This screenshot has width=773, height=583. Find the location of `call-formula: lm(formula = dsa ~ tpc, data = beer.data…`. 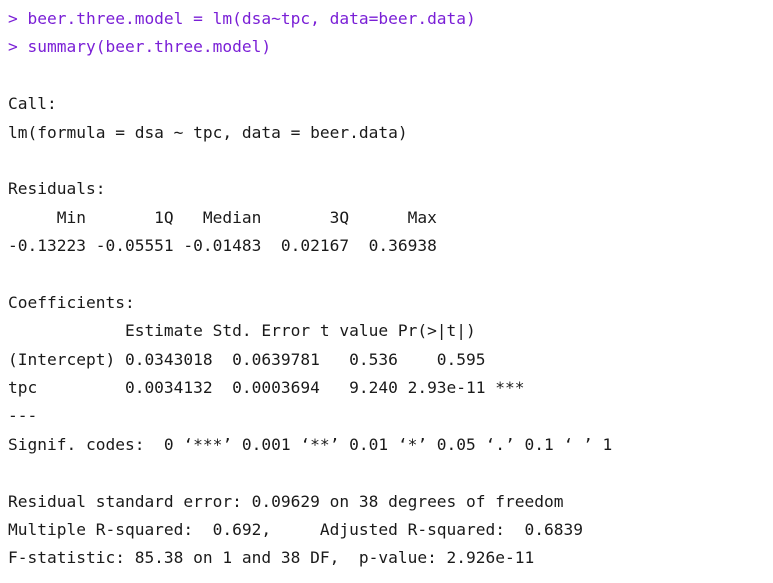

call-formula: lm(formula = dsa ~ tpc, data = beer.data… is located at coordinates (208, 132).